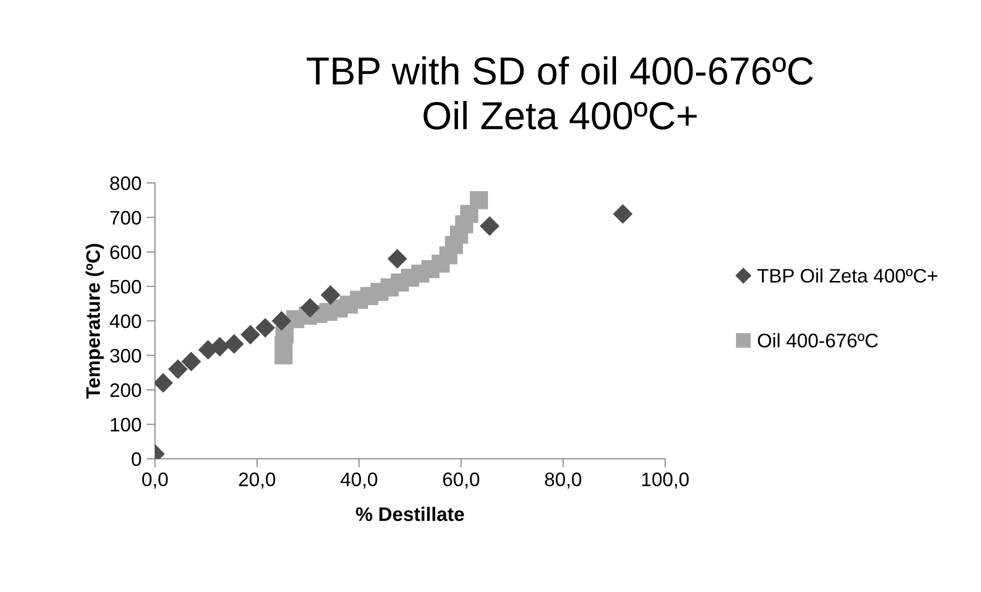 The width and height of the screenshot is (981, 592). What do you see at coordinates (126, 183) in the screenshot?
I see `y-tick-label: 800` at bounding box center [126, 183].